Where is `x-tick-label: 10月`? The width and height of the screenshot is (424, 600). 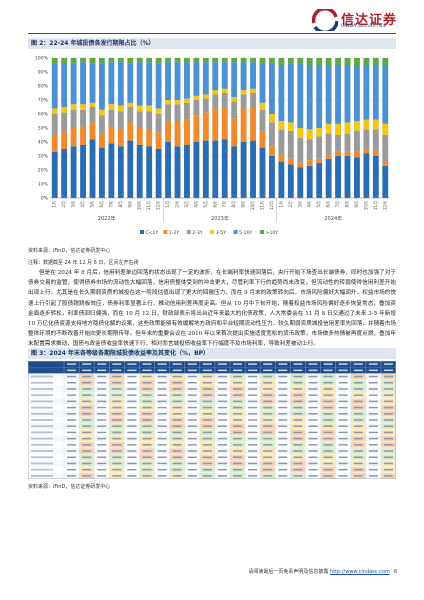
x-tick-label: 10月 is located at coordinates (252, 205).